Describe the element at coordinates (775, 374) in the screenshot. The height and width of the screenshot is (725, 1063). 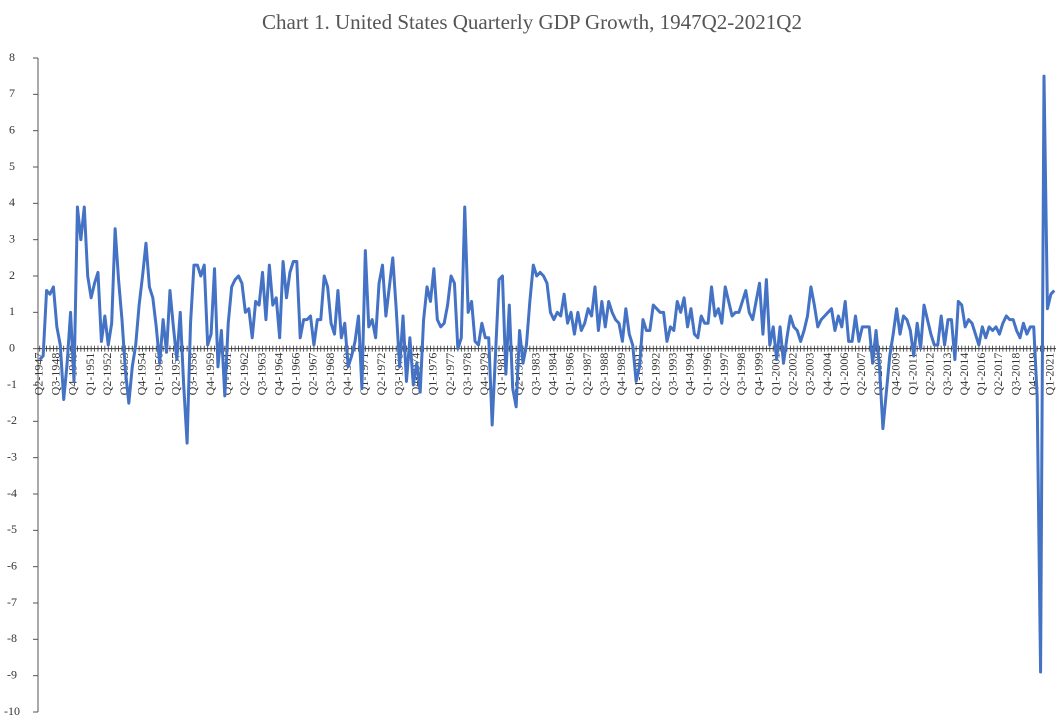
I see `x-tick-label: Q1-2001` at that location.